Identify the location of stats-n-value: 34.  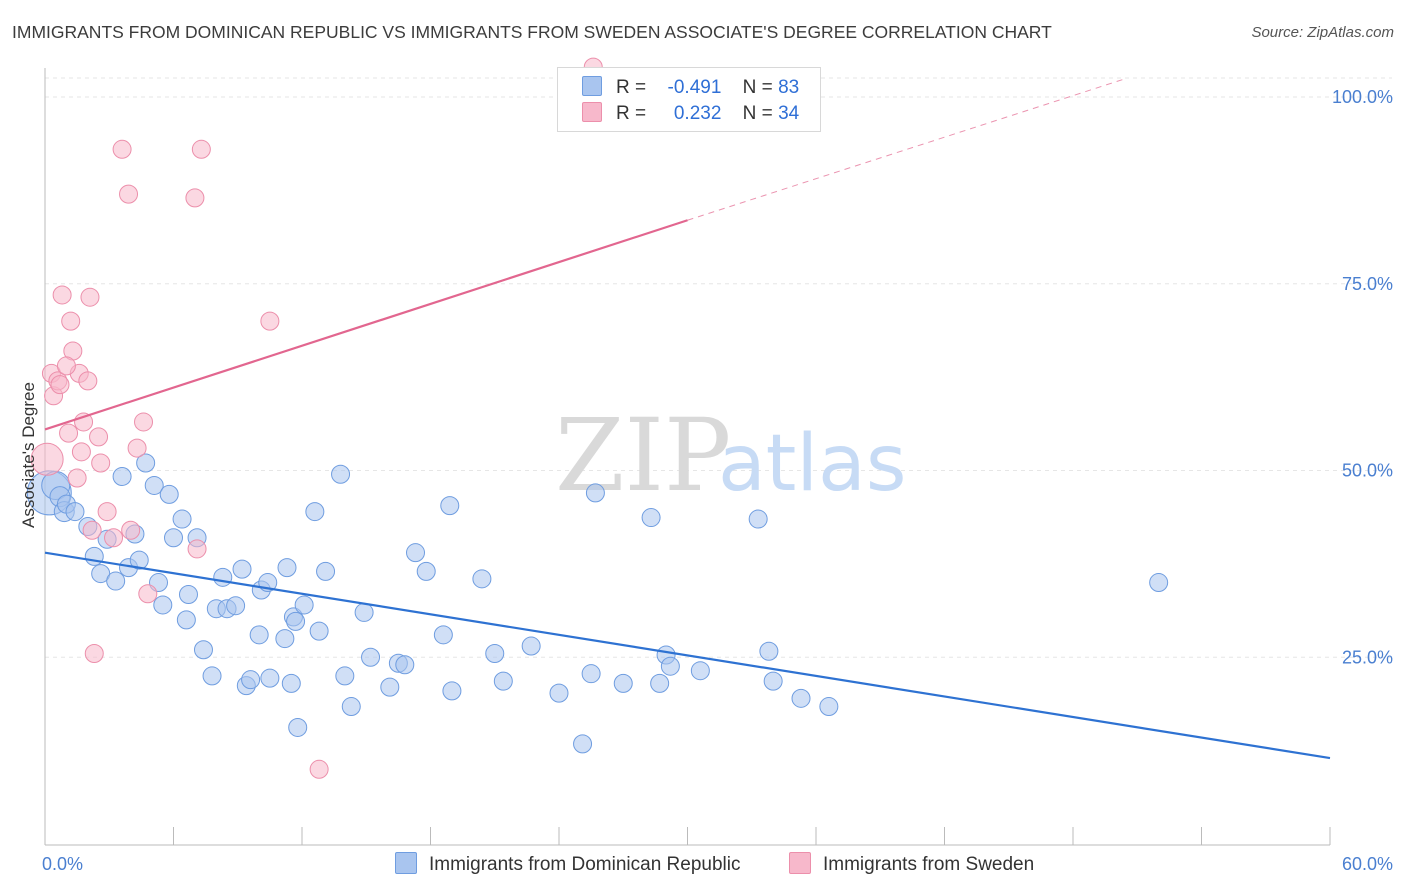
(789, 113).